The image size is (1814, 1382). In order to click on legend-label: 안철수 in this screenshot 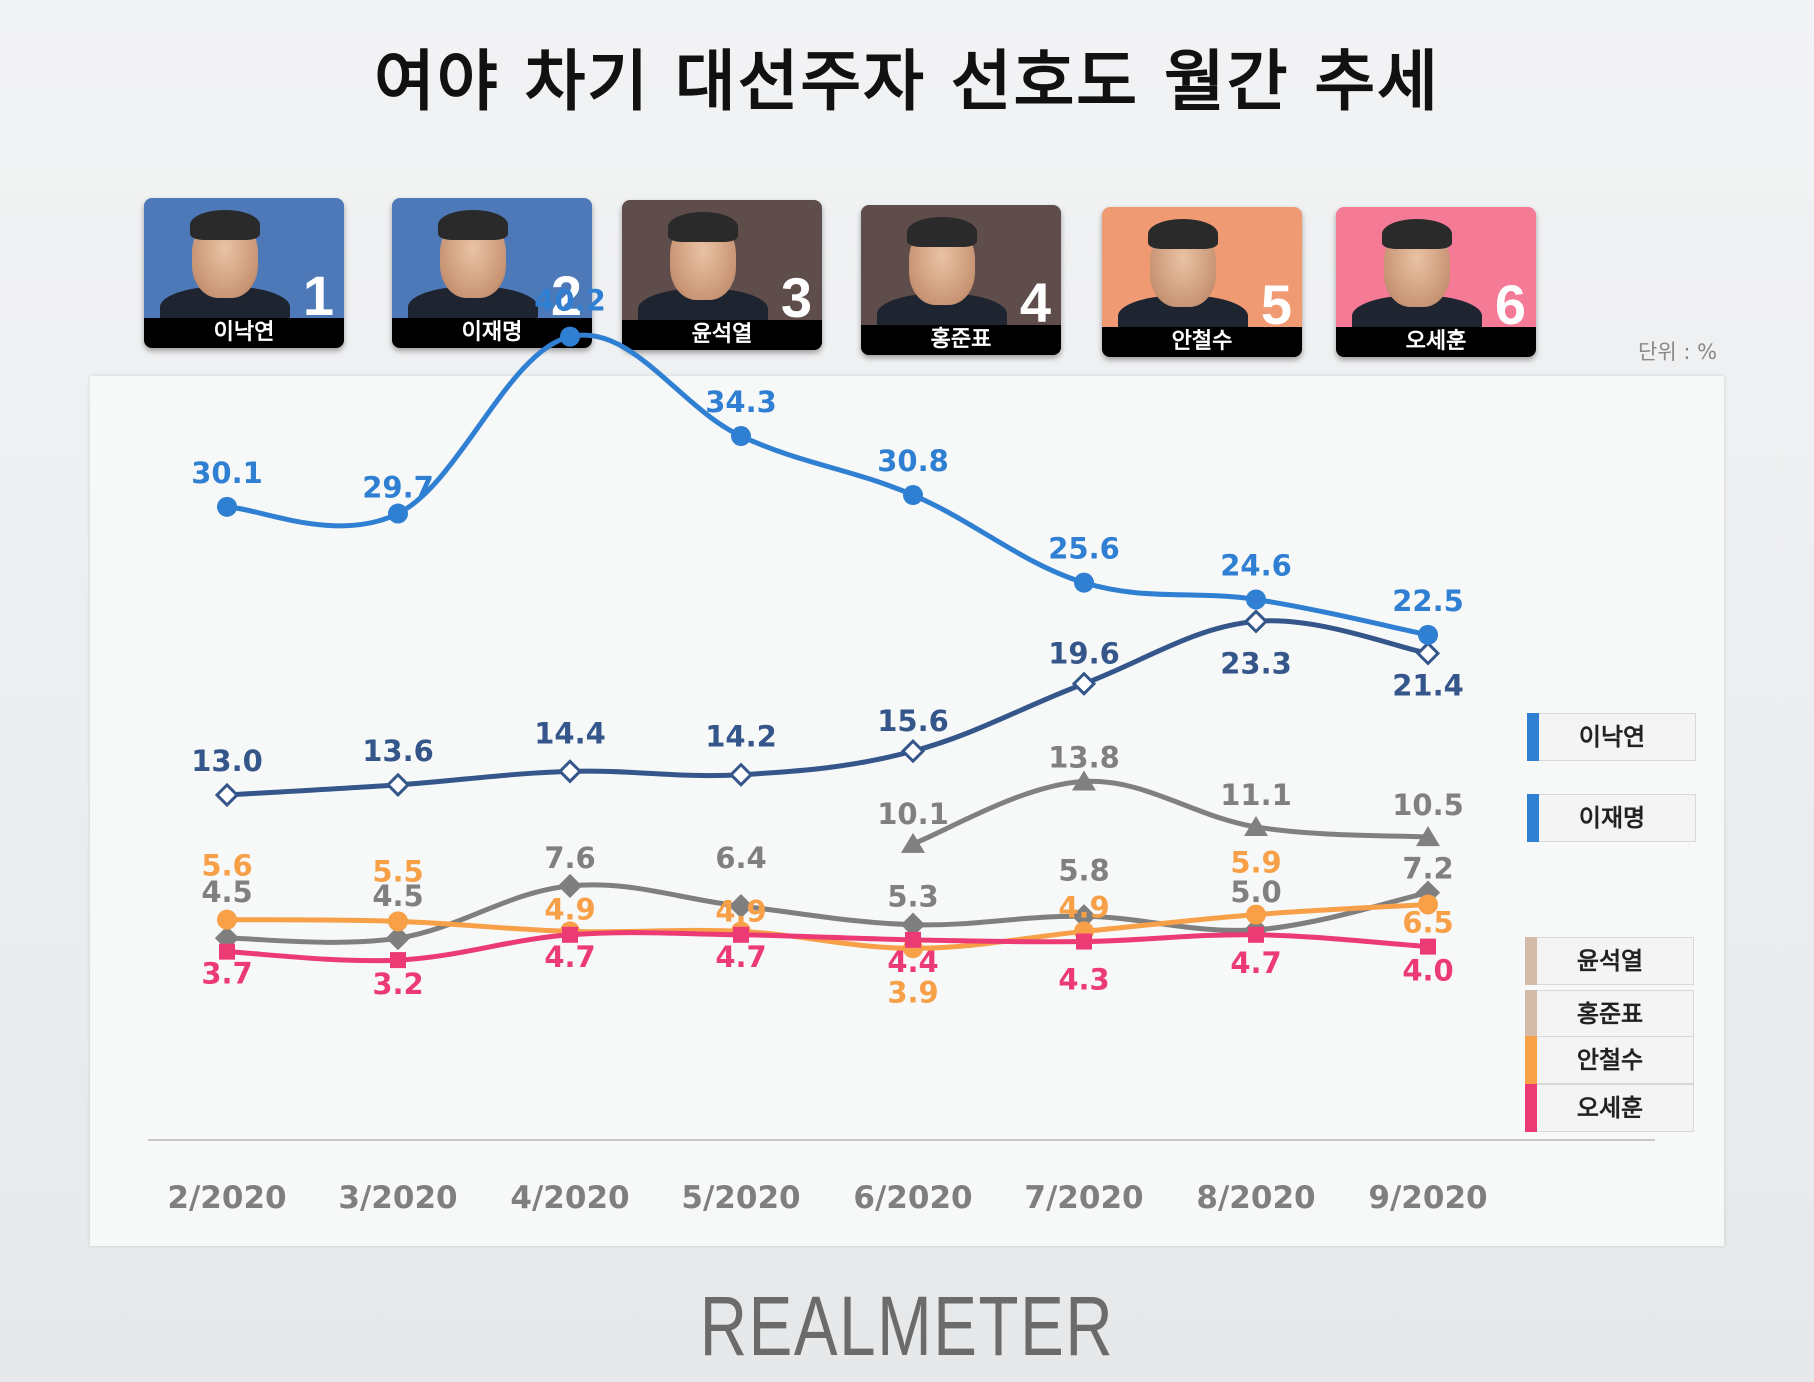, I will do `click(1610, 1060)`.